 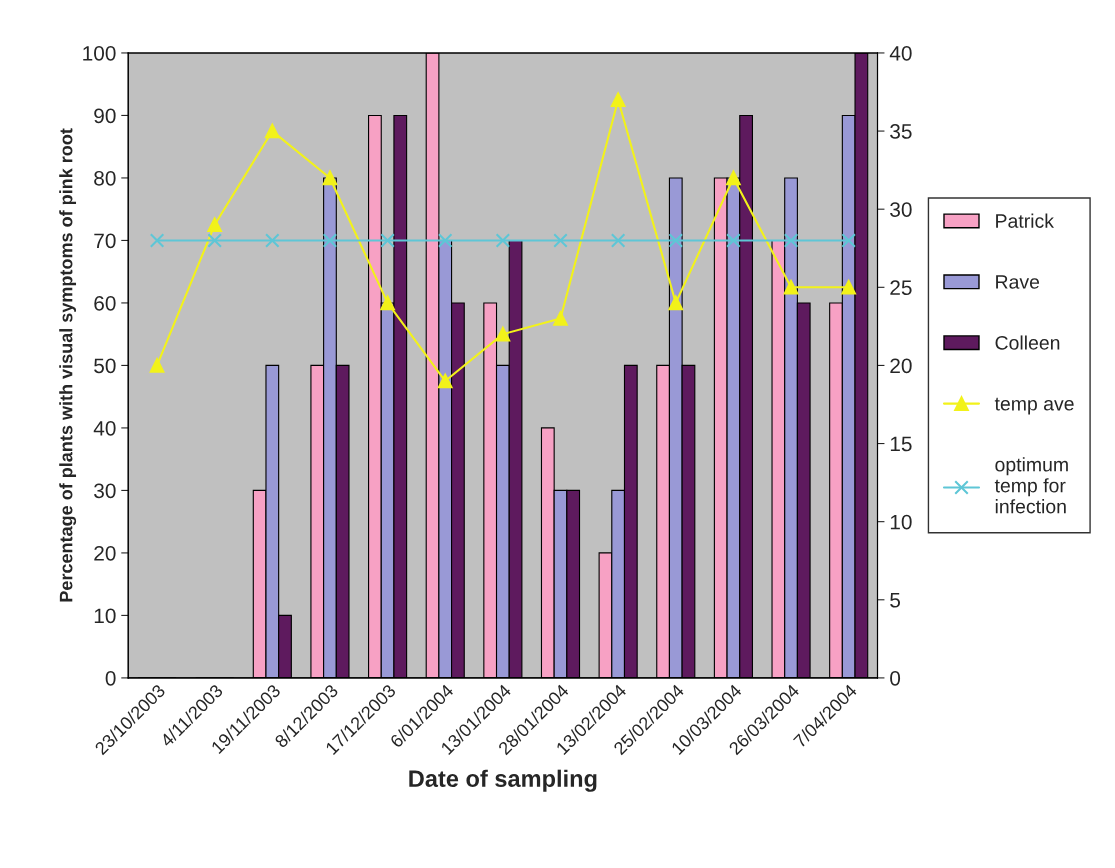 What do you see at coordinates (901, 131) in the screenshot?
I see `y2-tick-label: 35` at bounding box center [901, 131].